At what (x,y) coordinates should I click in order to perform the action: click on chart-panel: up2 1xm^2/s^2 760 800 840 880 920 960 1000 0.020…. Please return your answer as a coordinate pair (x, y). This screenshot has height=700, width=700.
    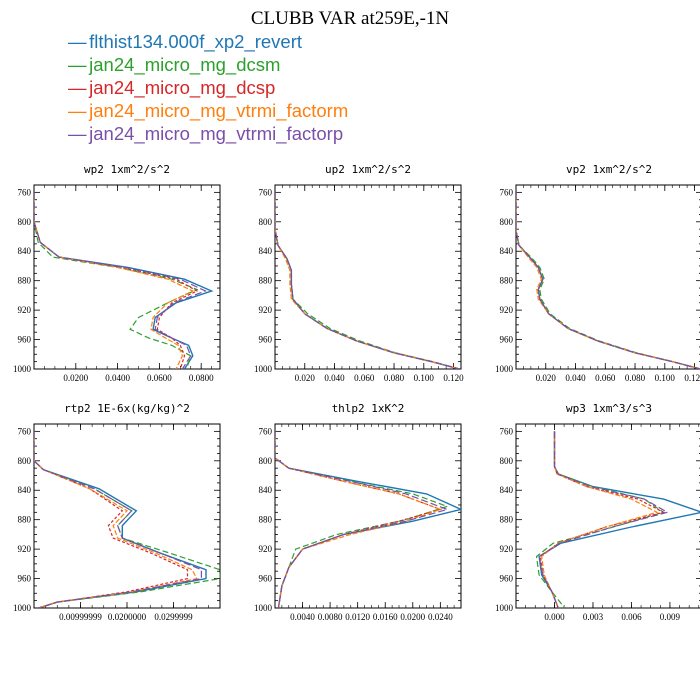
    Looking at the image, I should click on (359, 273).